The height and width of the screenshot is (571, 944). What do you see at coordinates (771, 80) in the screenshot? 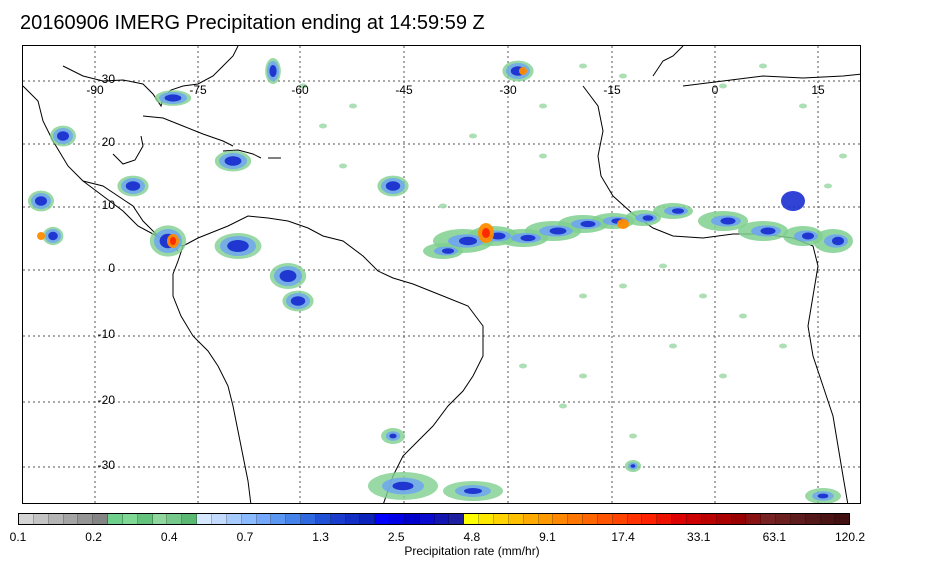
I see `coastline-mediterranean` at bounding box center [771, 80].